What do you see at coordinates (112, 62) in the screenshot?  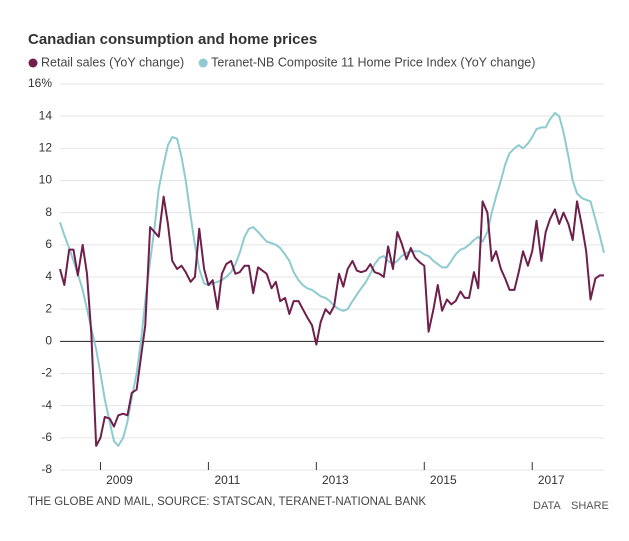 I see `legend-label: Retail sales (YoY change)` at bounding box center [112, 62].